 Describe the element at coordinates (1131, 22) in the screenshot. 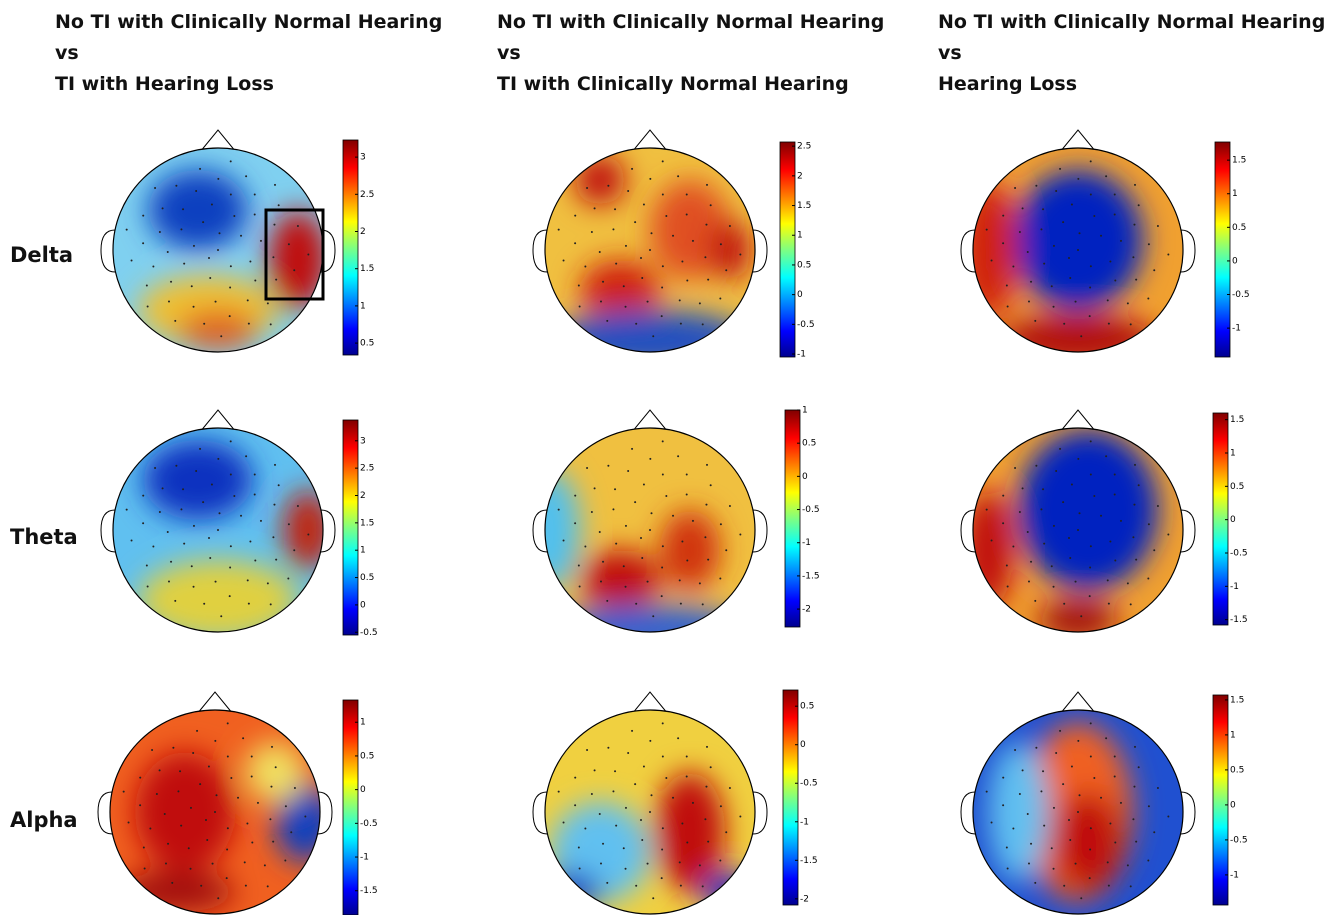

I see `column-title: No TI with Clinically Normal Hearing` at that location.